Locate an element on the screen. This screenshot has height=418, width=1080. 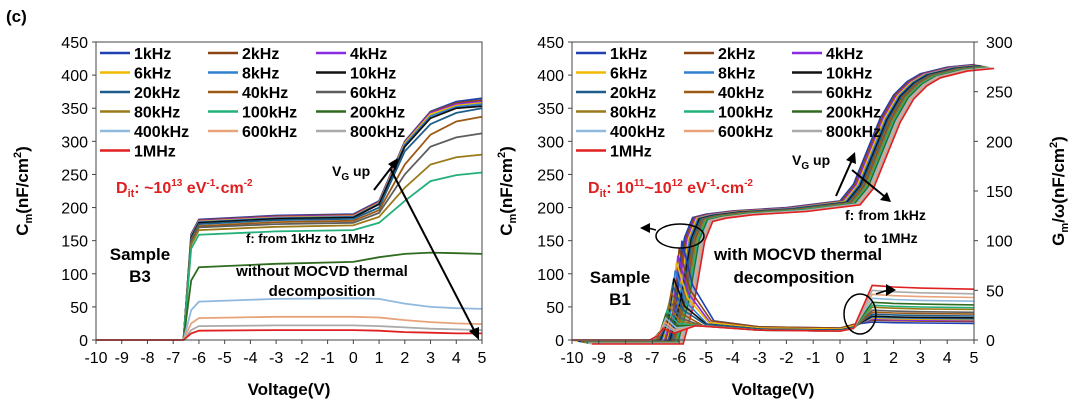
right-vg-up-label: VG up is located at coordinates (811, 162).